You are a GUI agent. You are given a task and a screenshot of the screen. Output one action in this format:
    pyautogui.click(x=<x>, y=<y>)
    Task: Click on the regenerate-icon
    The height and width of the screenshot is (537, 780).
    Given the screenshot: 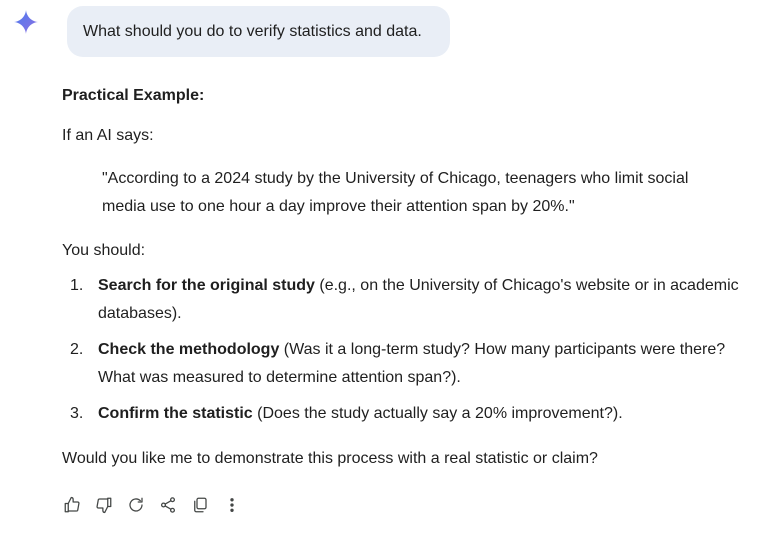 What is the action you would take?
    pyautogui.click(x=136, y=504)
    